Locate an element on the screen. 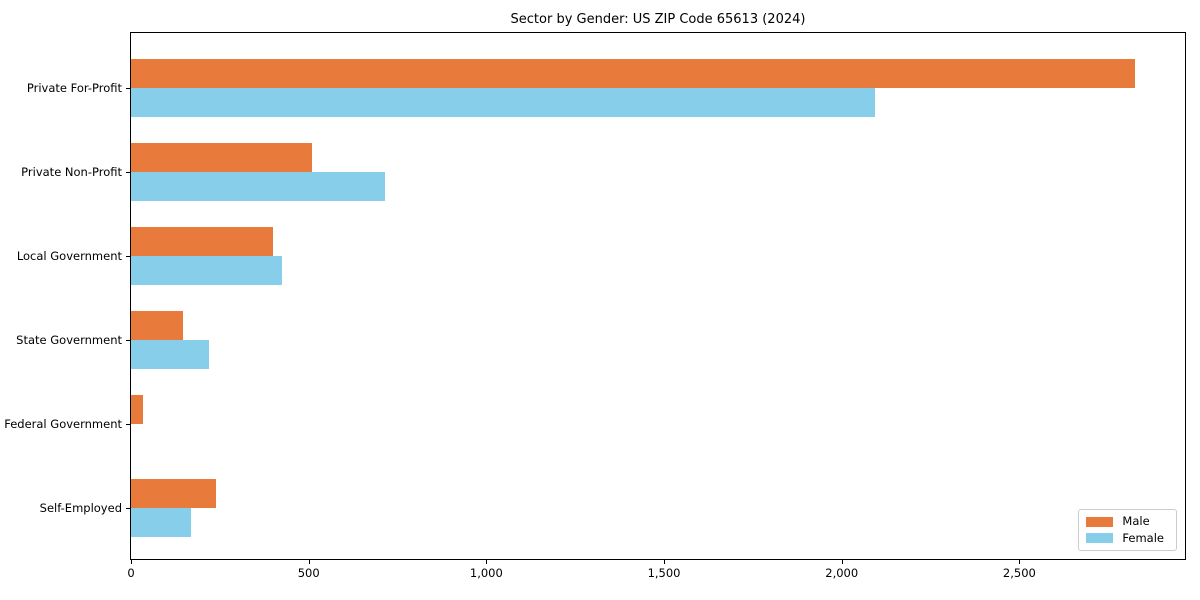 The image size is (1200, 600). legend: Male Female is located at coordinates (1127, 530).